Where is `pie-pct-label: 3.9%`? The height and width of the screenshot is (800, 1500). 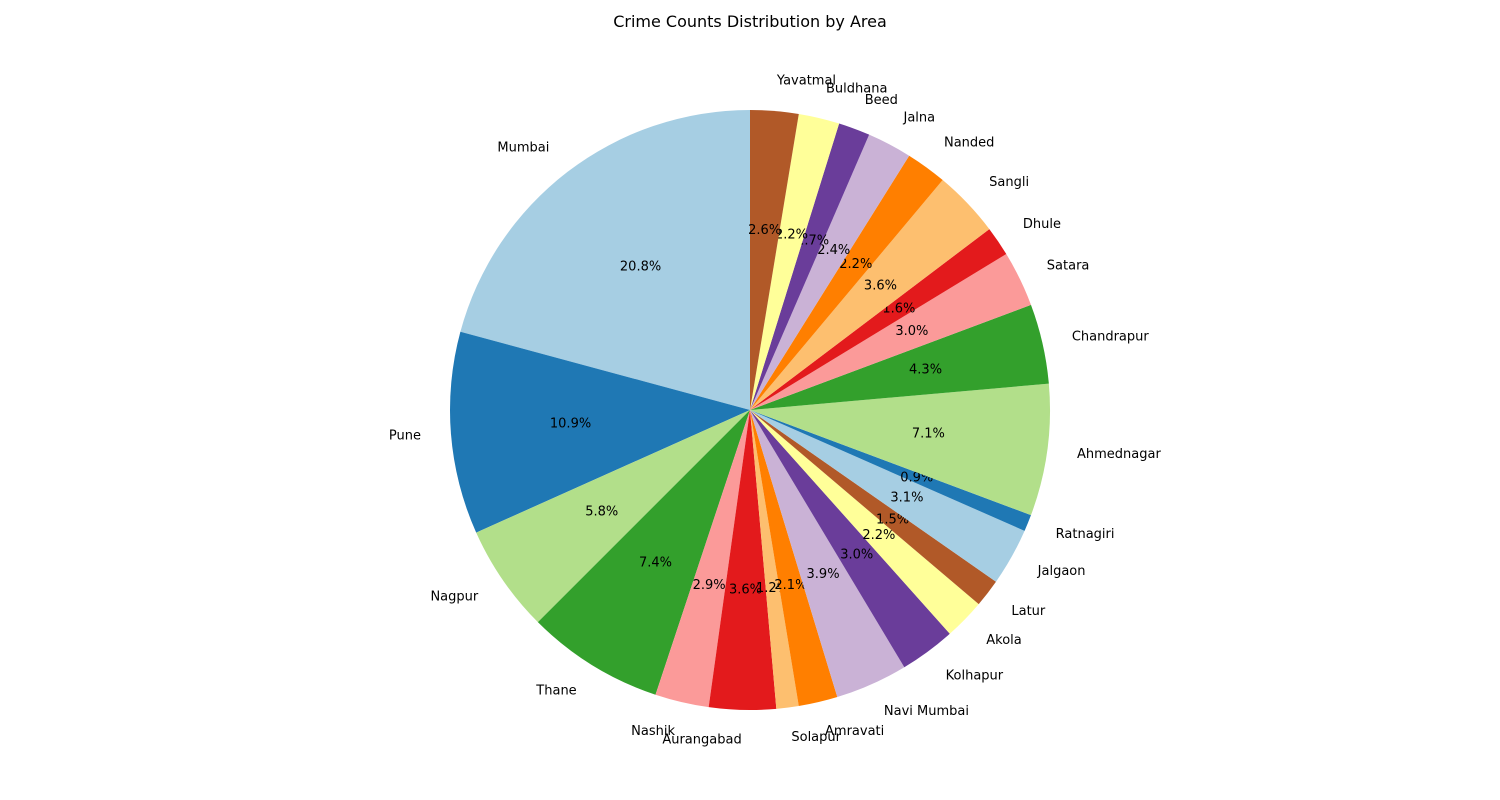 pie-pct-label: 3.9% is located at coordinates (823, 574).